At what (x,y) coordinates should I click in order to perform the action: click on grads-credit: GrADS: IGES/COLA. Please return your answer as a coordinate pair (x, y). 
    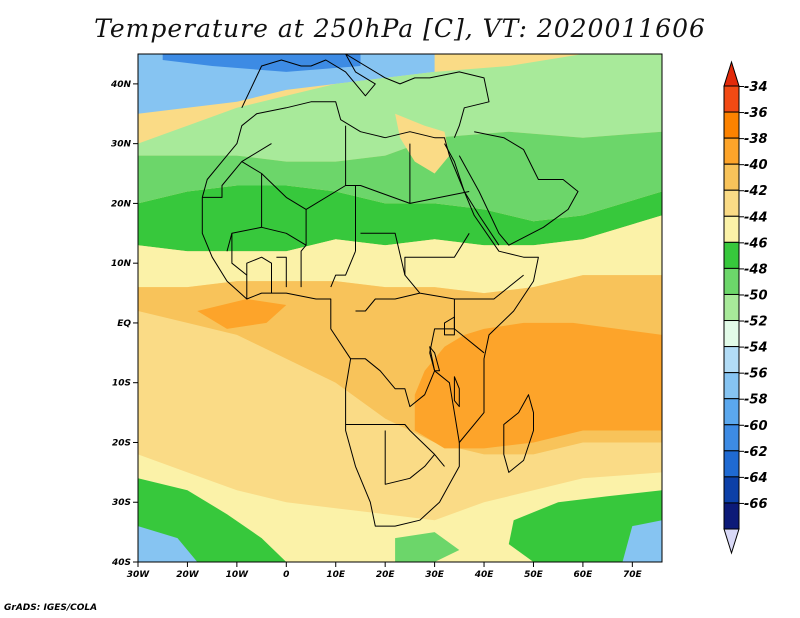
    Looking at the image, I should click on (51, 608).